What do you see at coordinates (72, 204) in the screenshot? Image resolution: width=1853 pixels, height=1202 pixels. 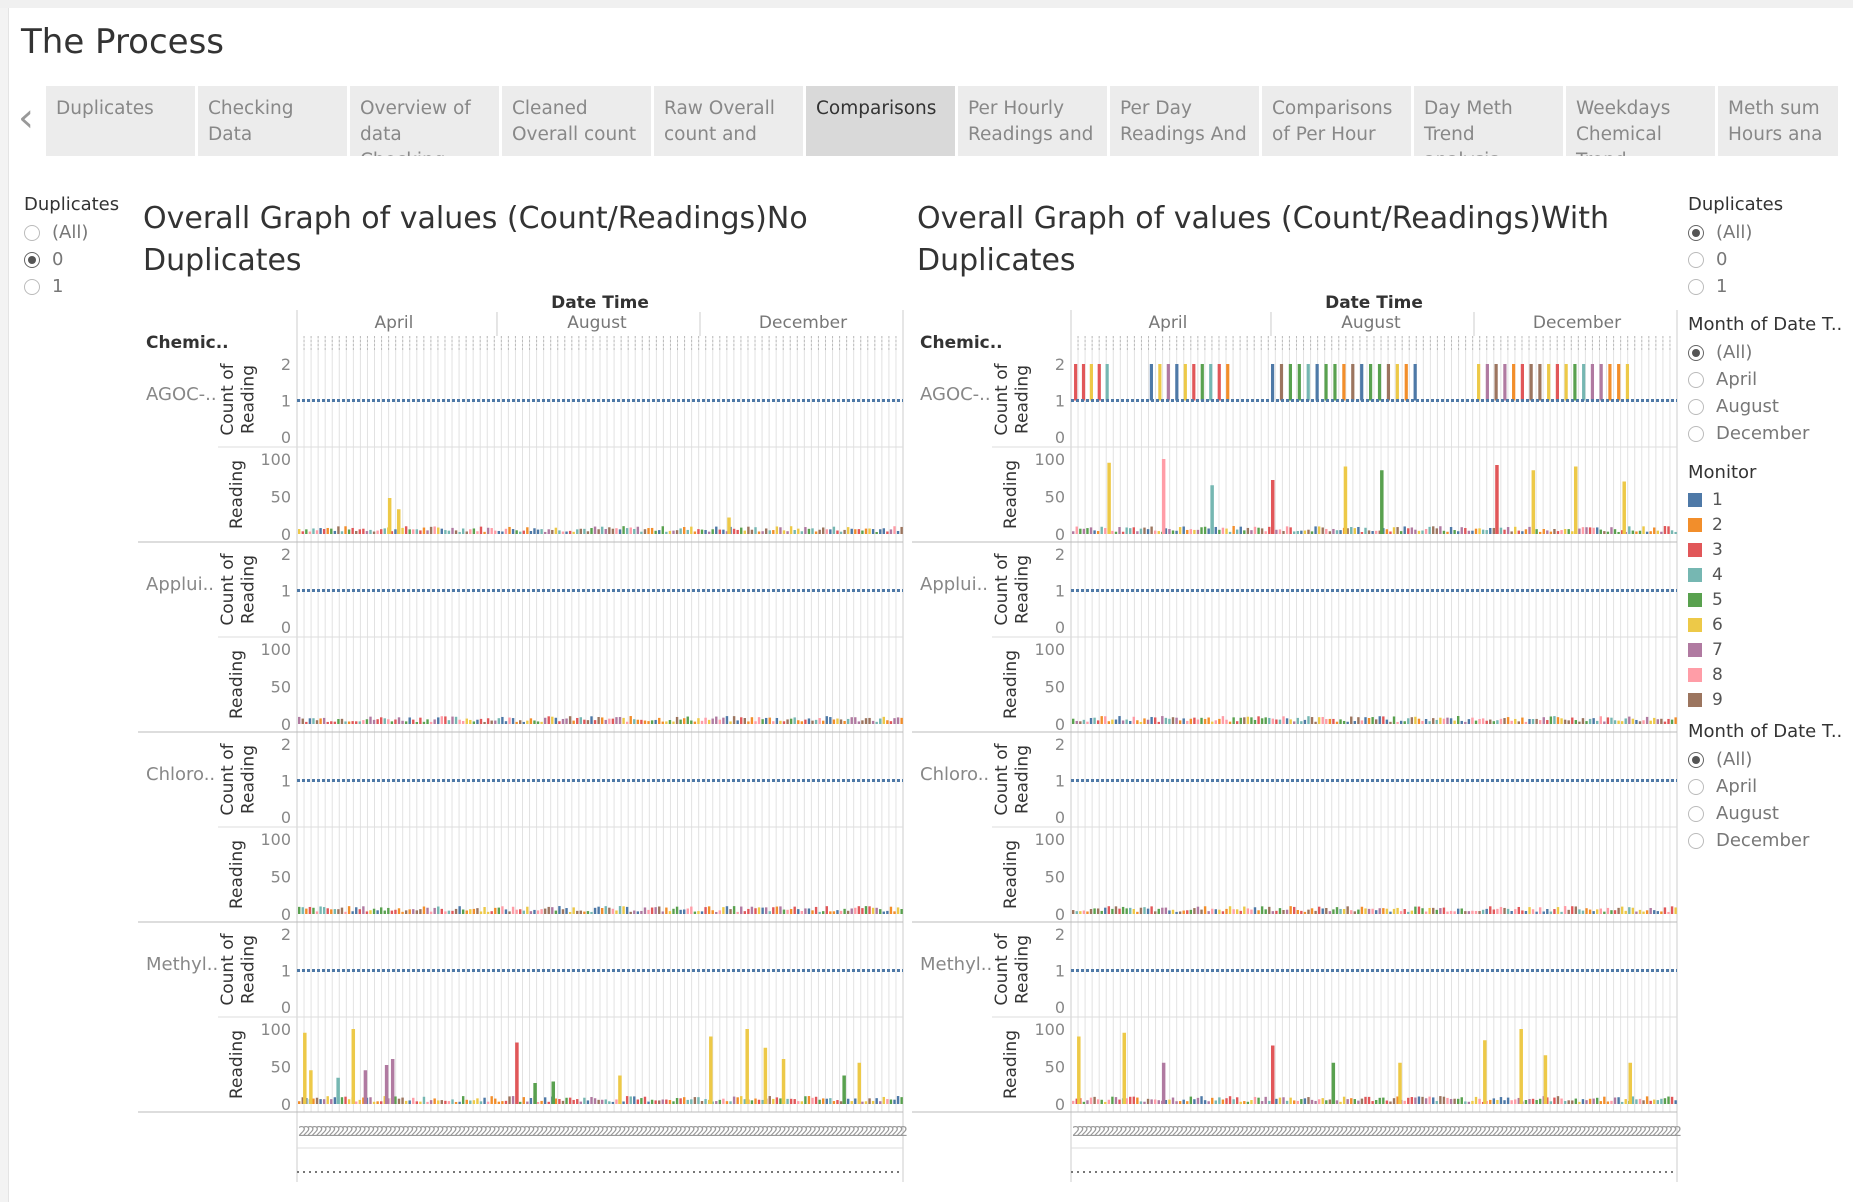 I see `left-duplicates-filter-title: Duplicates` at bounding box center [72, 204].